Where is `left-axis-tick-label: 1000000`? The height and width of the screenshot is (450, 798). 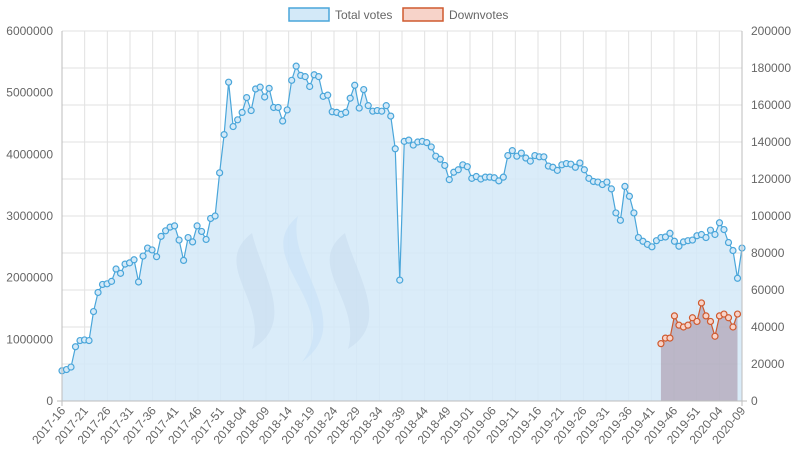
left-axis-tick-label: 1000000 is located at coordinates (29, 339).